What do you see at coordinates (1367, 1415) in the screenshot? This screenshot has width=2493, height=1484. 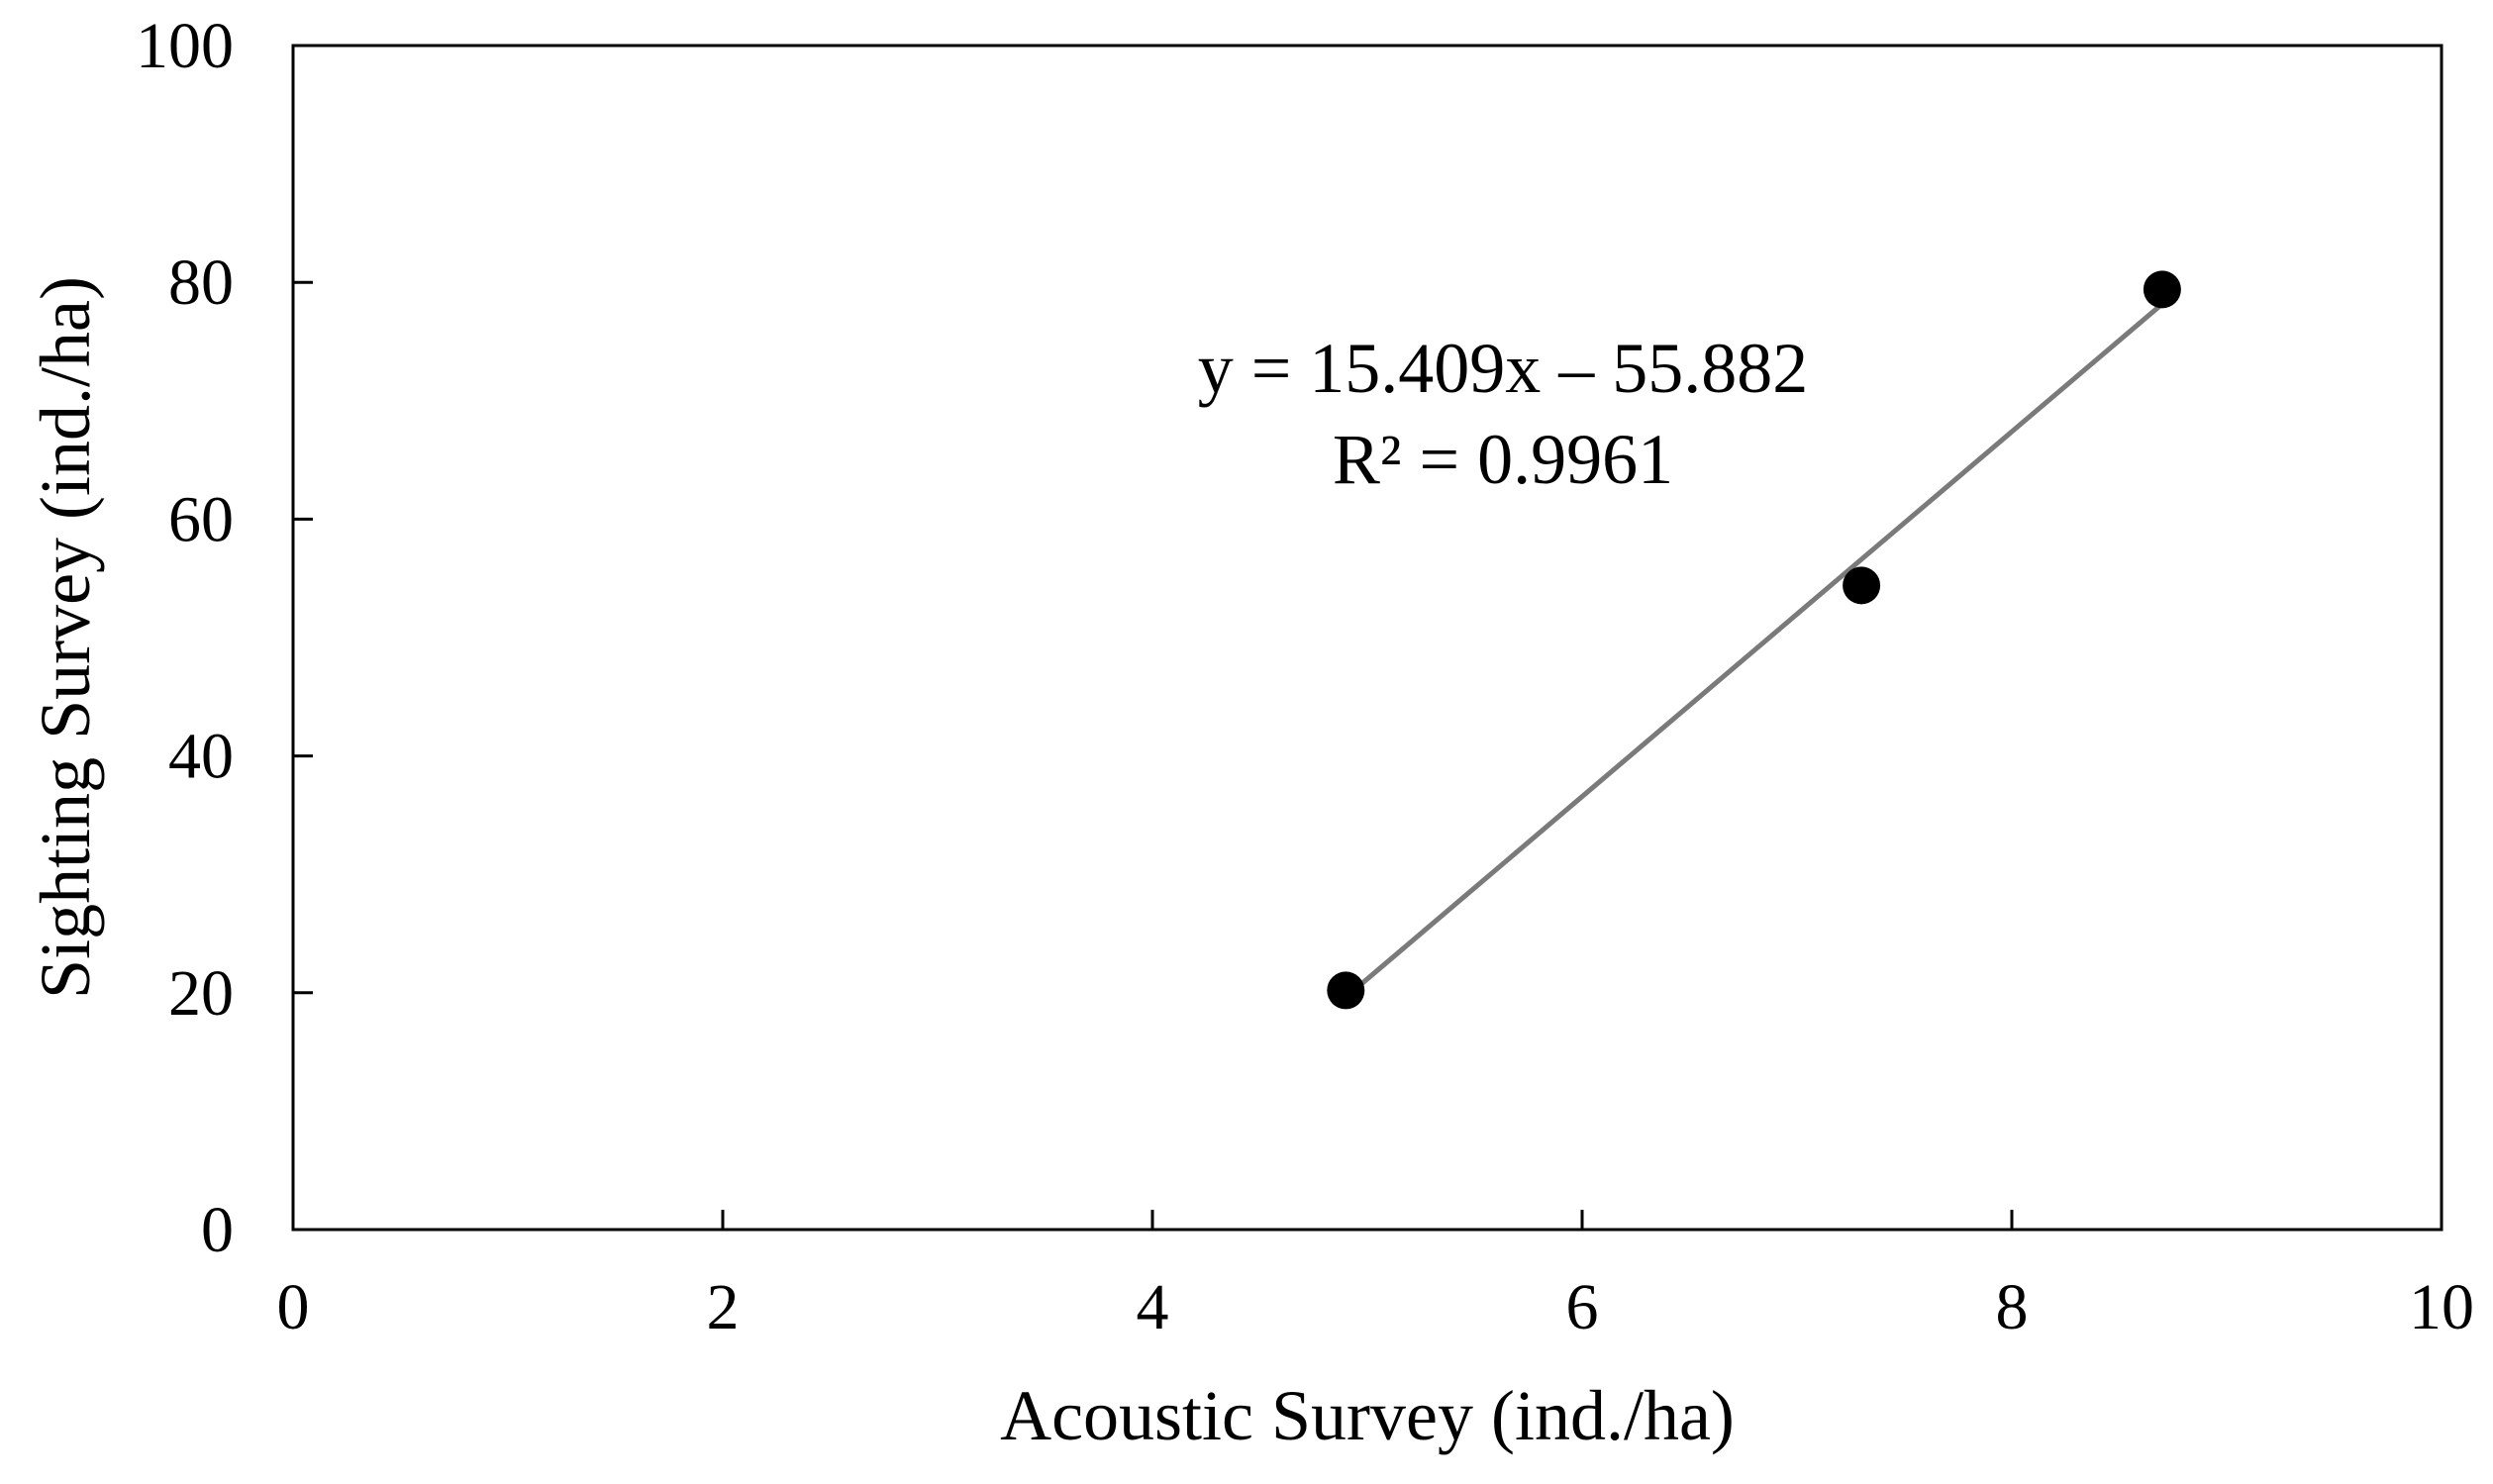 I see `x-axis-title: Acoustic Survey (ind./ha)` at bounding box center [1367, 1415].